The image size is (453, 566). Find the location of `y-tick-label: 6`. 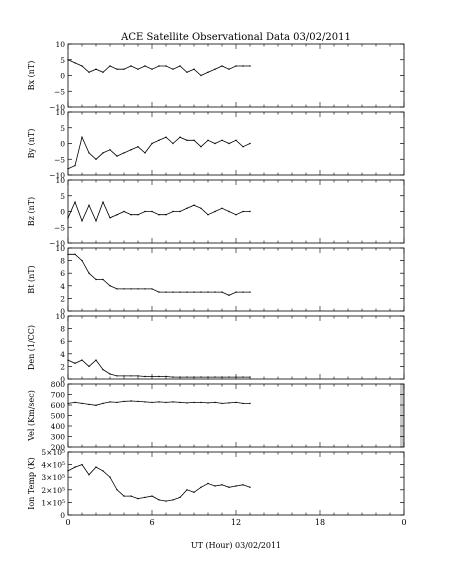

y-tick-label: 6 is located at coordinates (62, 341).